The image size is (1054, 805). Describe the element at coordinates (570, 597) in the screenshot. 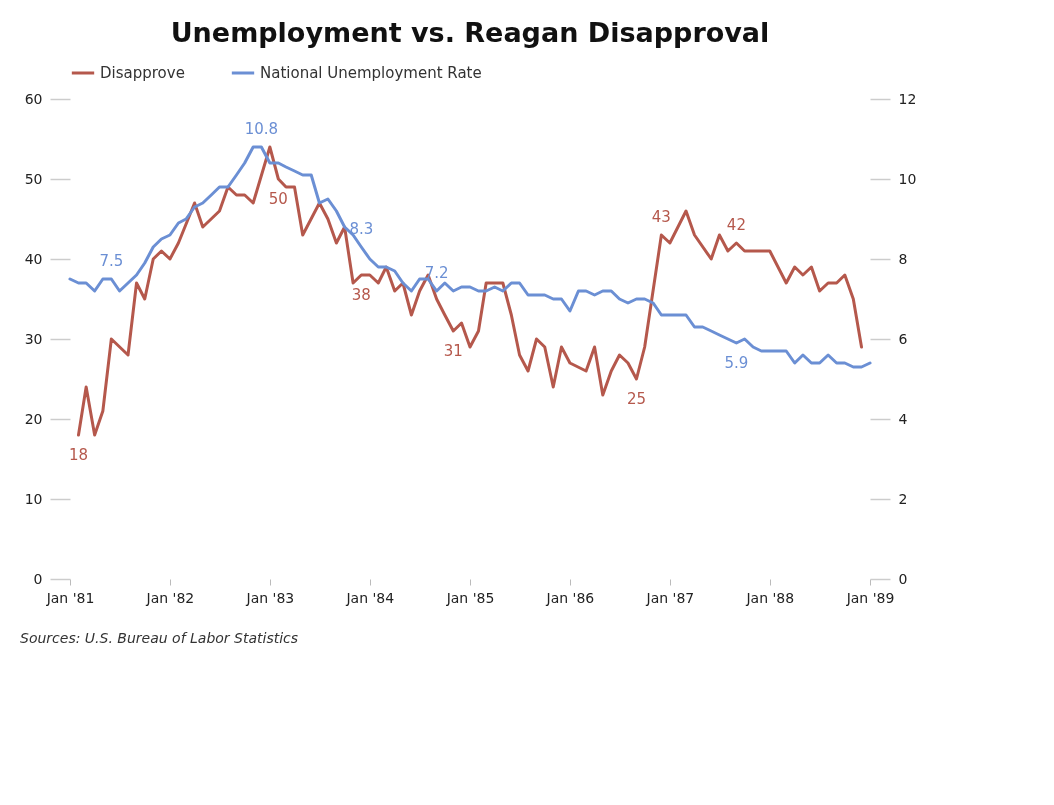

I see `x-tick-label: Jan '86` at that location.